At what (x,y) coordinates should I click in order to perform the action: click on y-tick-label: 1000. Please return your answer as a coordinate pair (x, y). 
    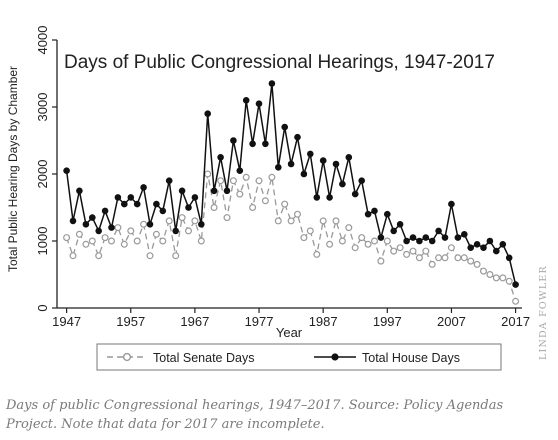
    Looking at the image, I should click on (42, 241).